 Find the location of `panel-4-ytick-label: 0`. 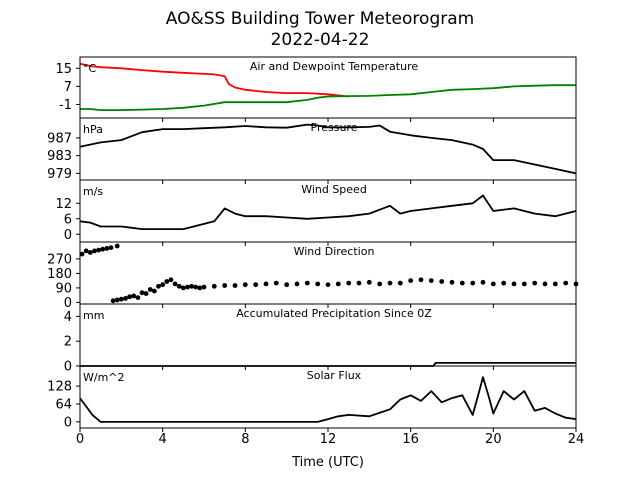

panel-4-ytick-label: 0 is located at coordinates (68, 367).